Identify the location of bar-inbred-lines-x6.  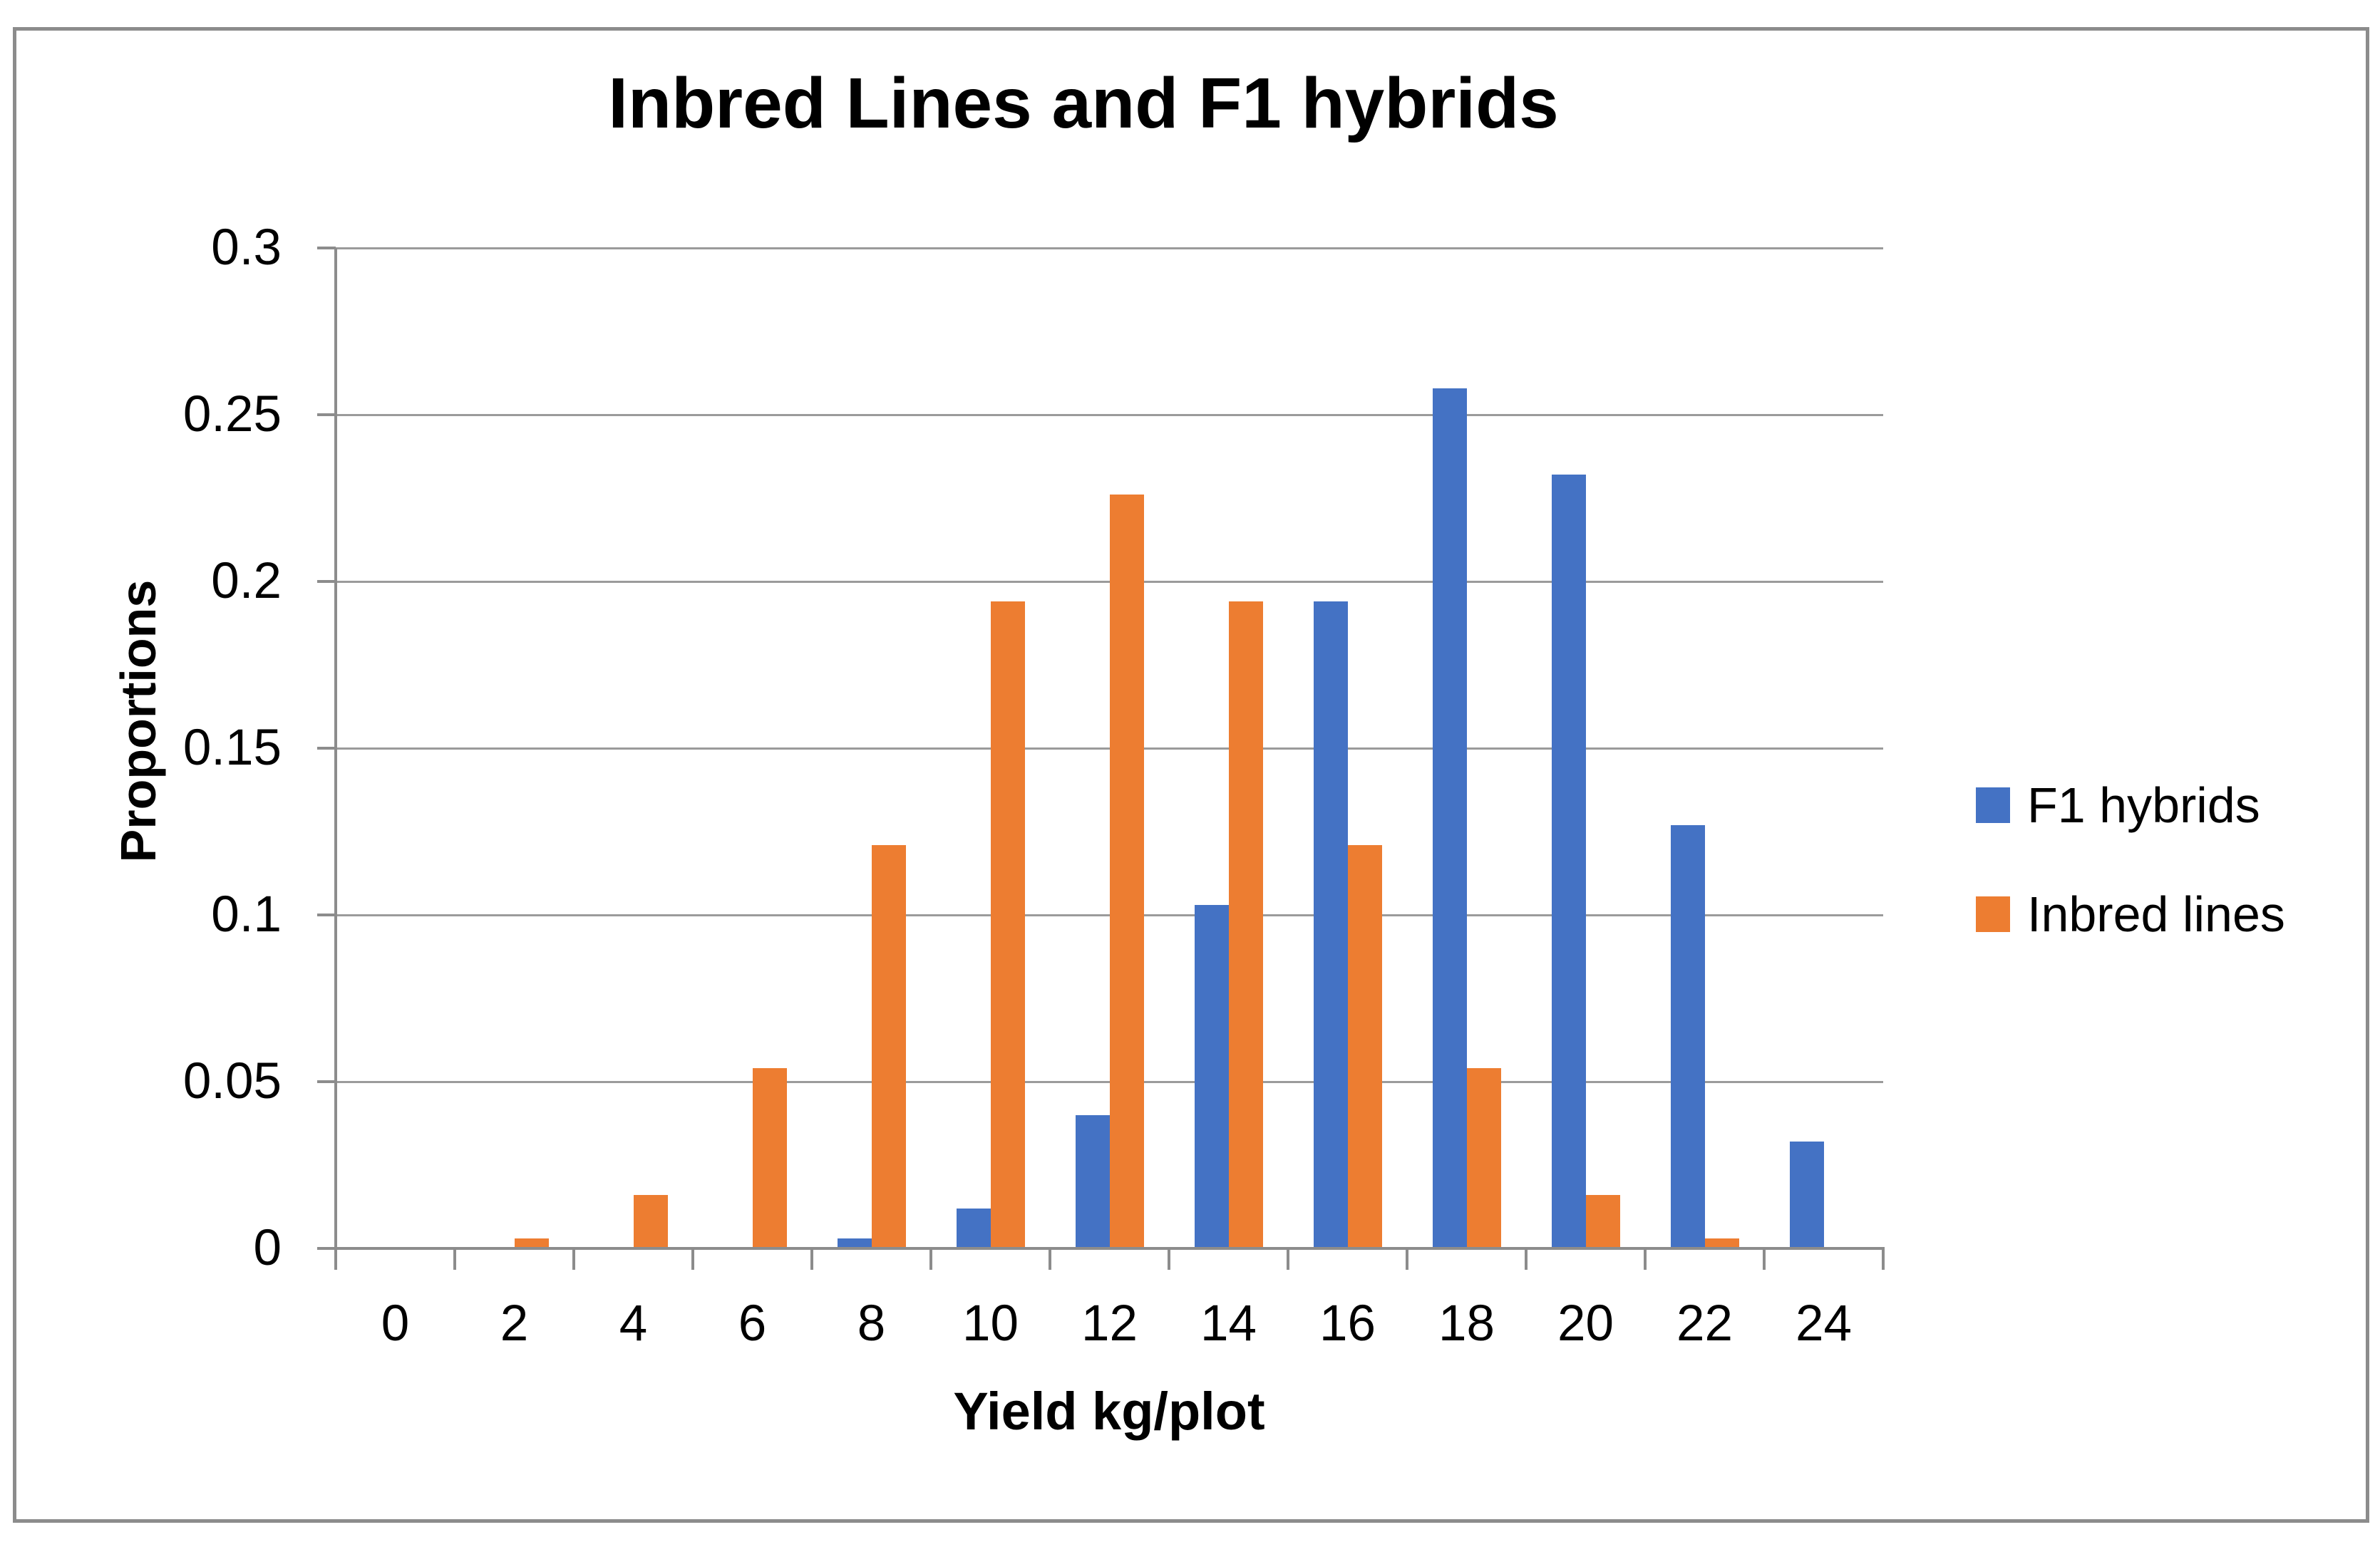
(769, 1158).